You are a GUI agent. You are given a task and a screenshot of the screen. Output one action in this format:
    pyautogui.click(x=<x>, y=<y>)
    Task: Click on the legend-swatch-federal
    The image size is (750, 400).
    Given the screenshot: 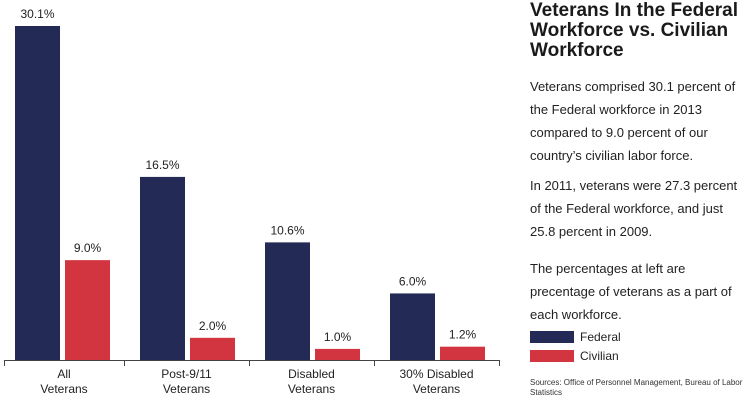 What is the action you would take?
    pyautogui.click(x=552, y=336)
    